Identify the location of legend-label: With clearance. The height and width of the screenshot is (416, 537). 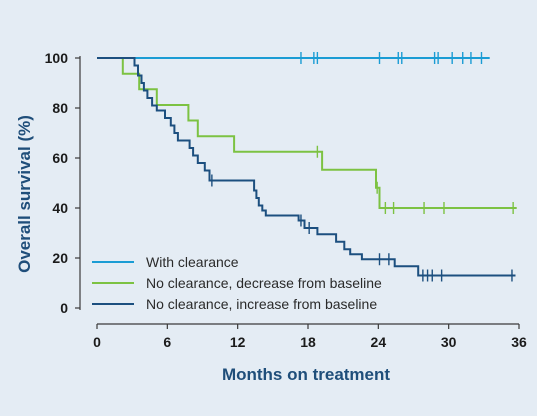
(192, 262).